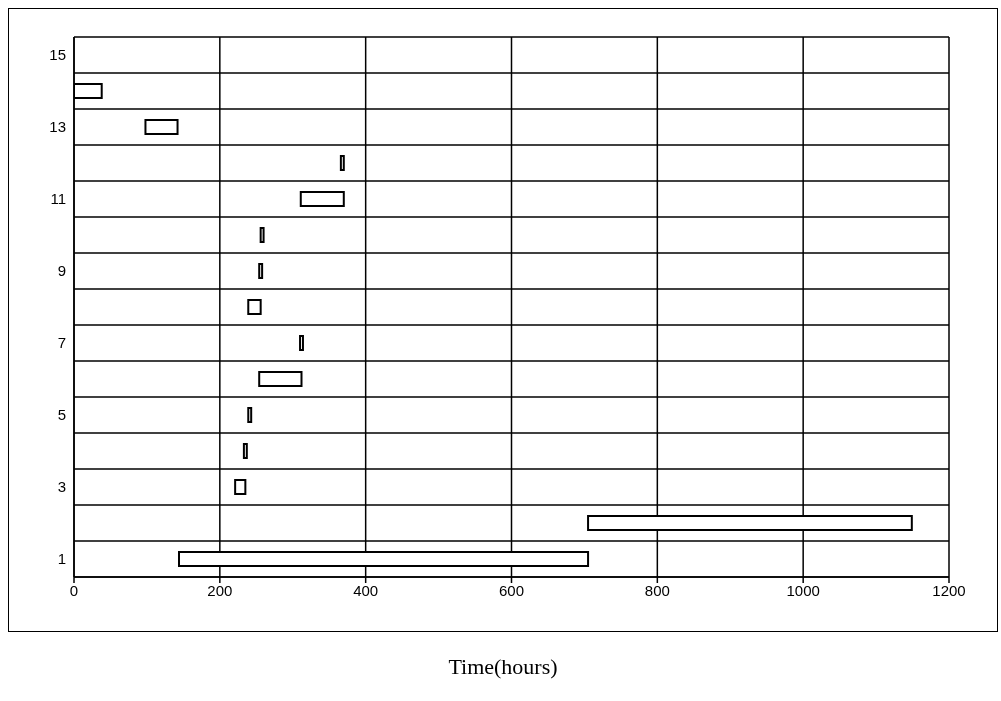 This screenshot has width=1001, height=701. What do you see at coordinates (503, 667) in the screenshot?
I see `x-axis-title: Time(hours)` at bounding box center [503, 667].